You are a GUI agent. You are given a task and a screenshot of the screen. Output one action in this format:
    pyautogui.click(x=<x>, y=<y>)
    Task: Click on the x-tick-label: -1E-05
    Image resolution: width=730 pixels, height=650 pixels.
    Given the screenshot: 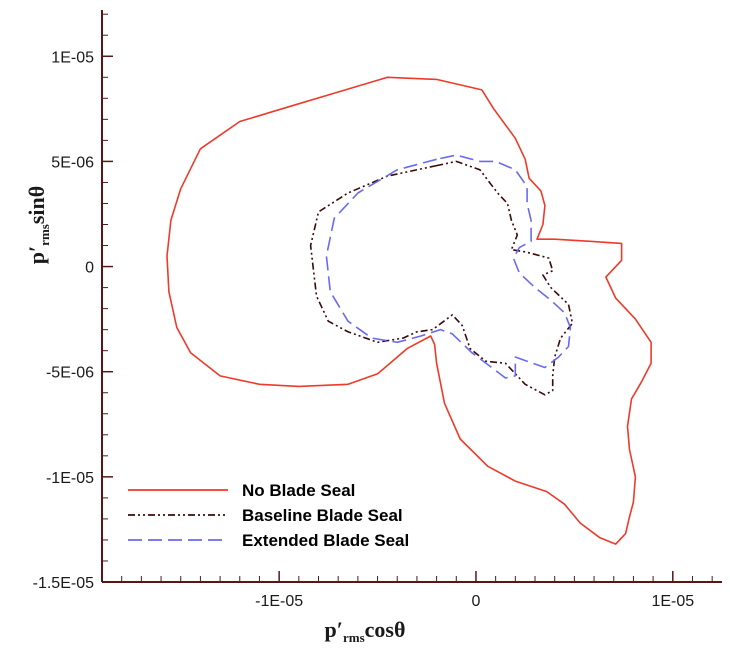 What is the action you would take?
    pyautogui.click(x=279, y=601)
    